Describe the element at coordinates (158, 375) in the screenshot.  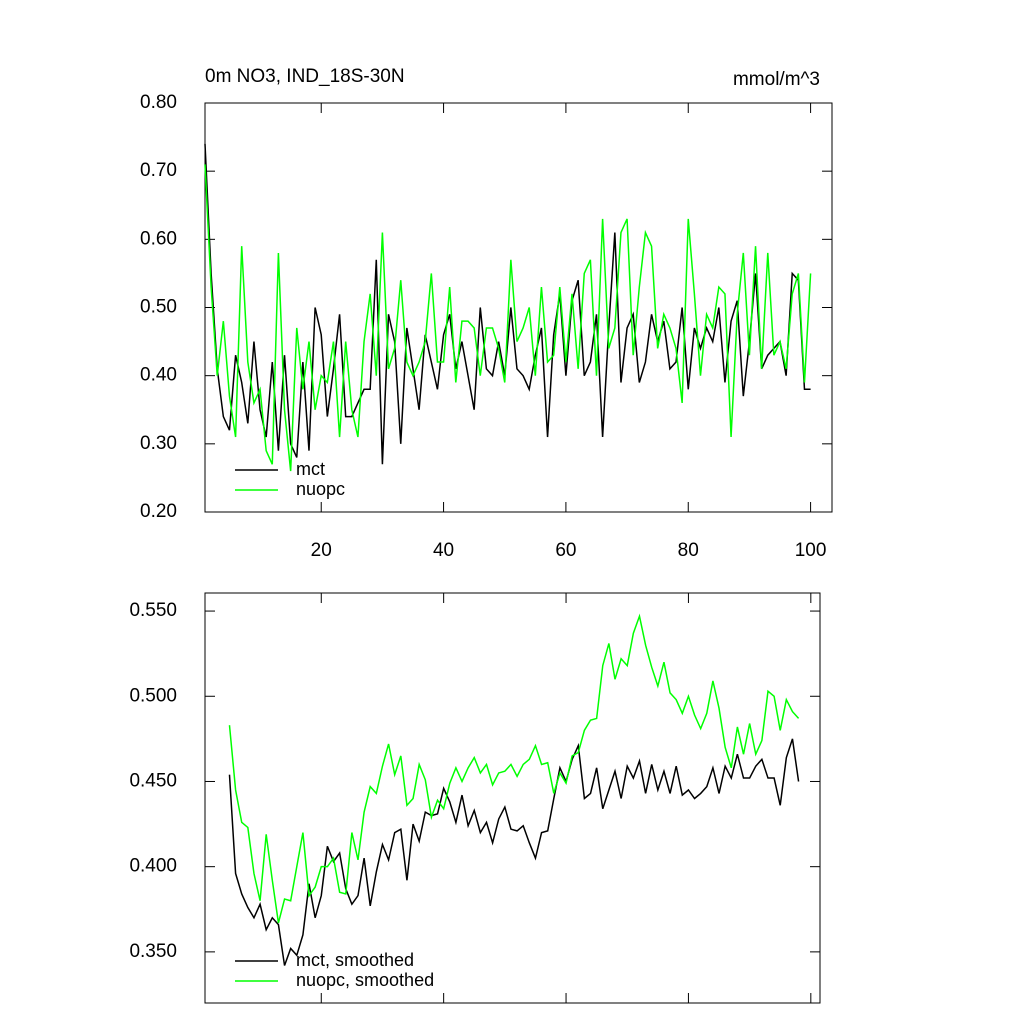
I see `y-tick-label: 0.40` at that location.